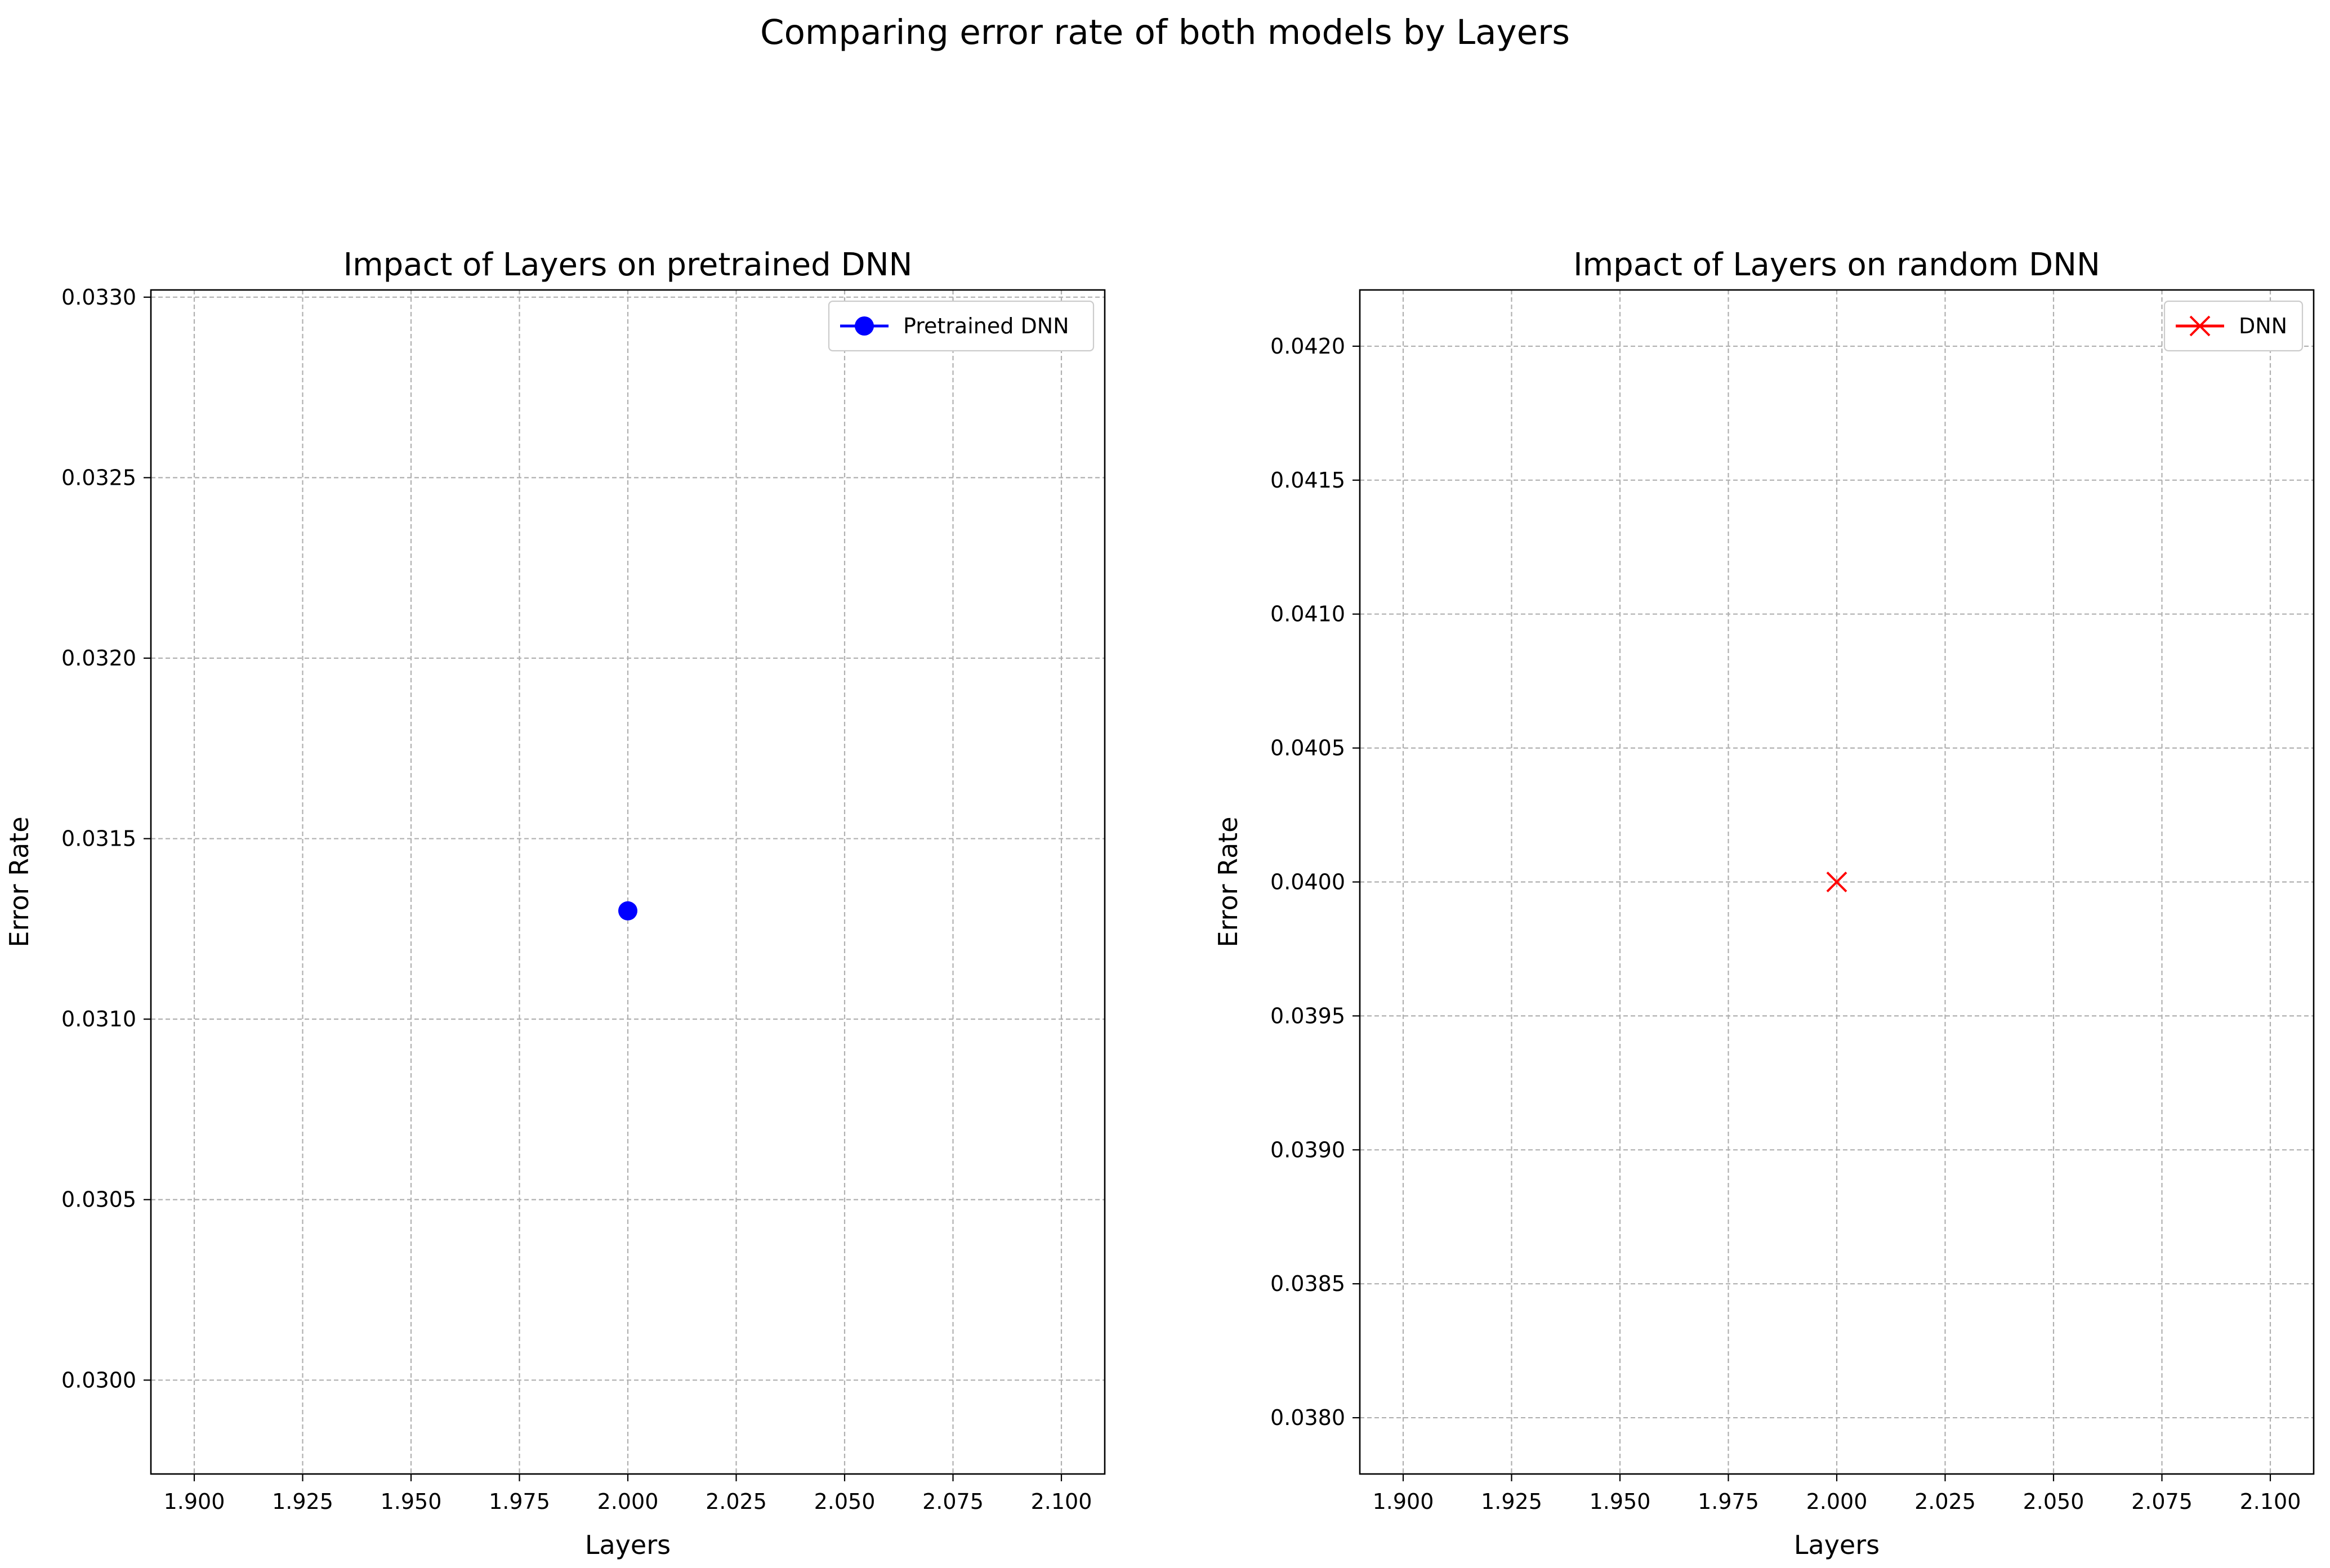 The width and height of the screenshot is (2330, 1568). Describe the element at coordinates (1308, 1149) in the screenshot. I see `y-tick-label: 0.0390` at that location.